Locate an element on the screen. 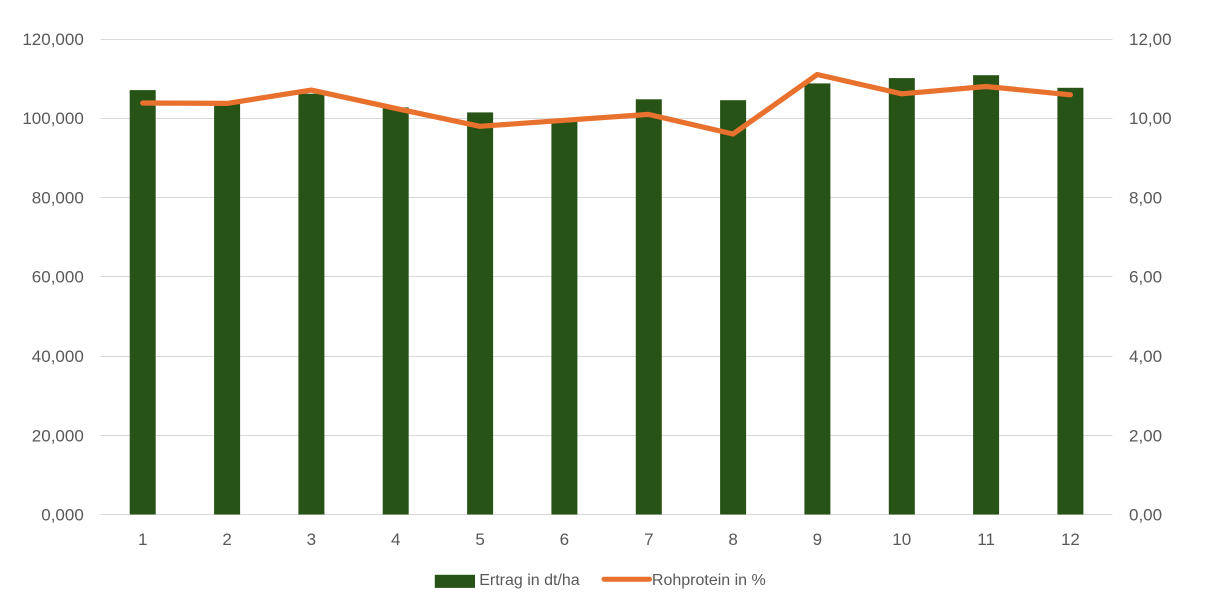 Image resolution: width=1209 pixels, height=606 pixels. svg-text: Rohprotein in % is located at coordinates (709, 580).